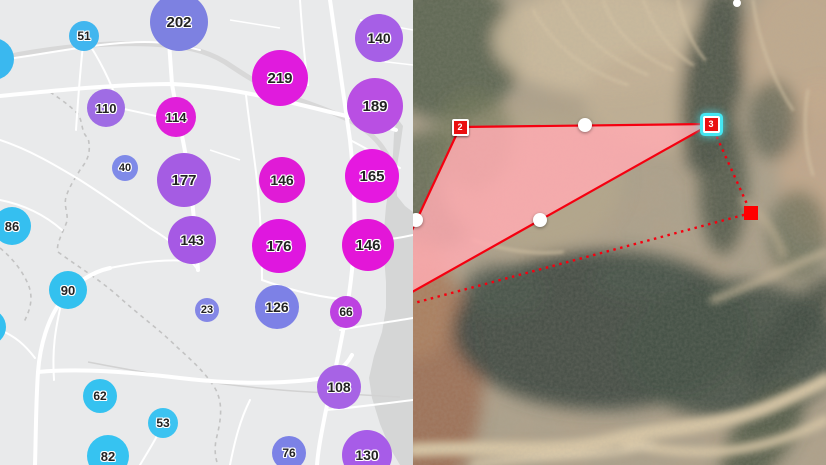  I want to click on cluster-count-label: 66, so click(346, 312).